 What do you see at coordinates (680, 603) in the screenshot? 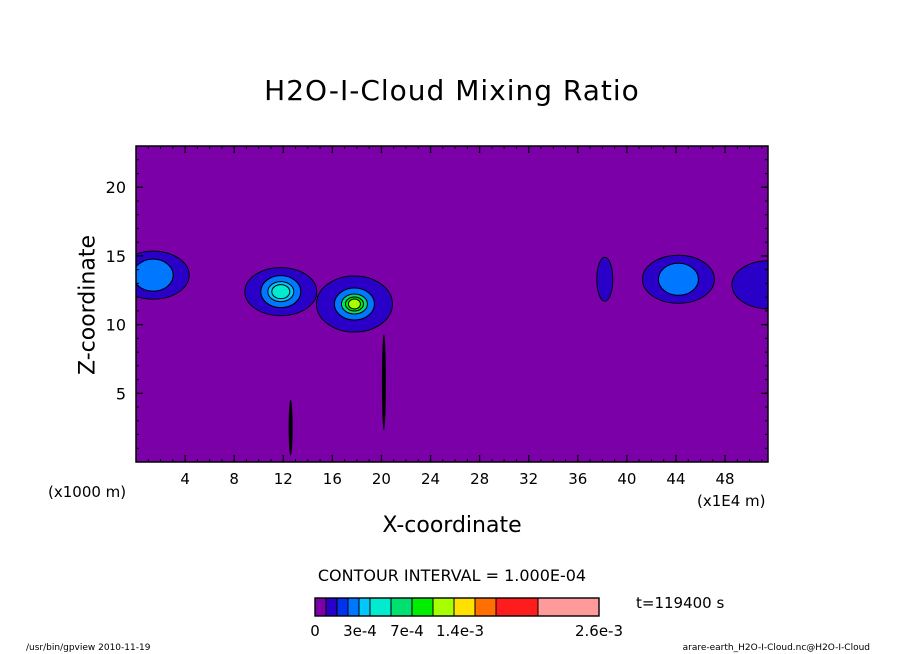
I see `time-stamp: t=119400 s` at bounding box center [680, 603].